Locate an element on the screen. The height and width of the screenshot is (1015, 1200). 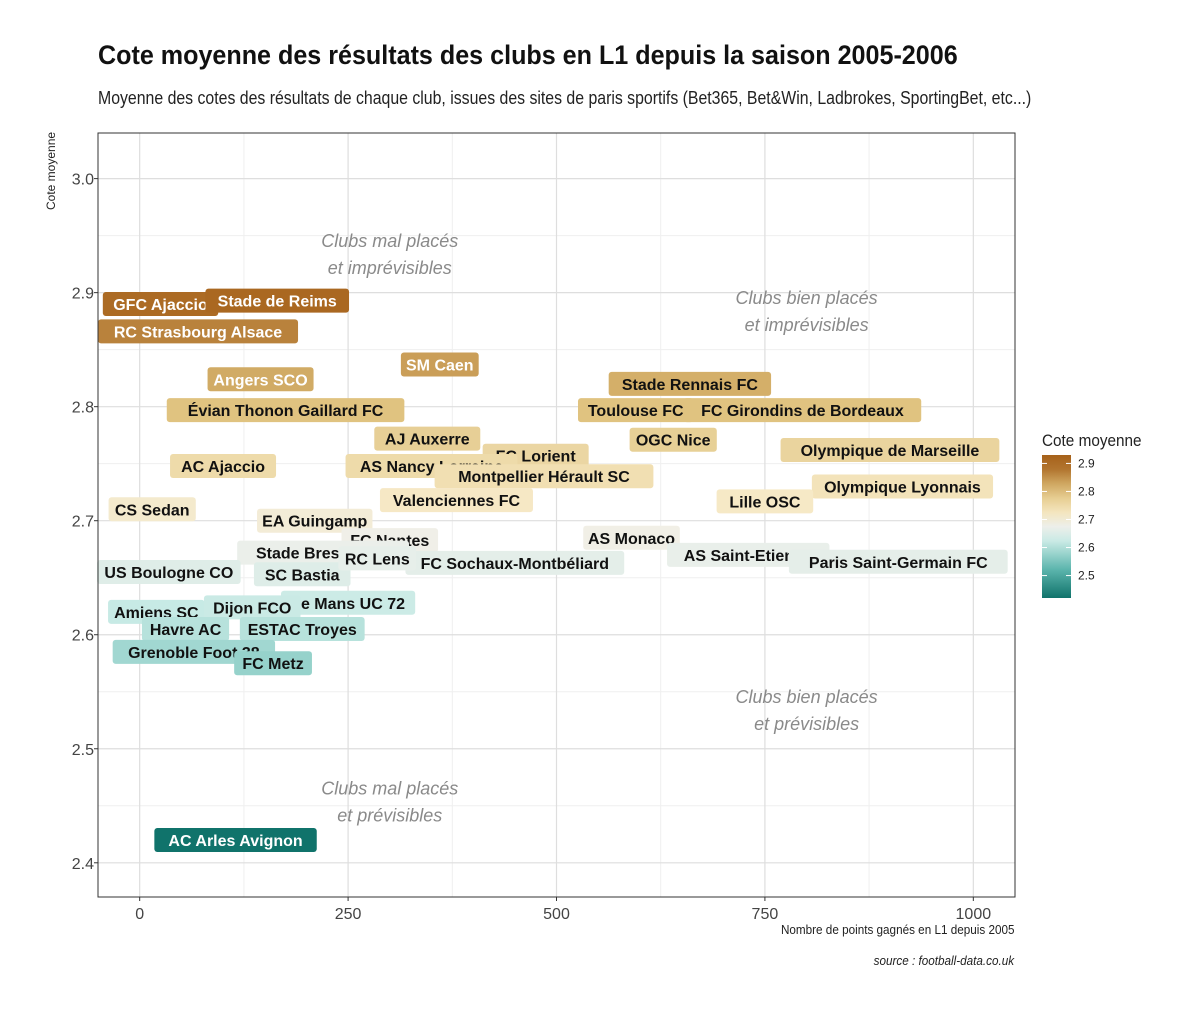
club-label-text: Évian Thonon Gaillard FC is located at coordinates (286, 410).